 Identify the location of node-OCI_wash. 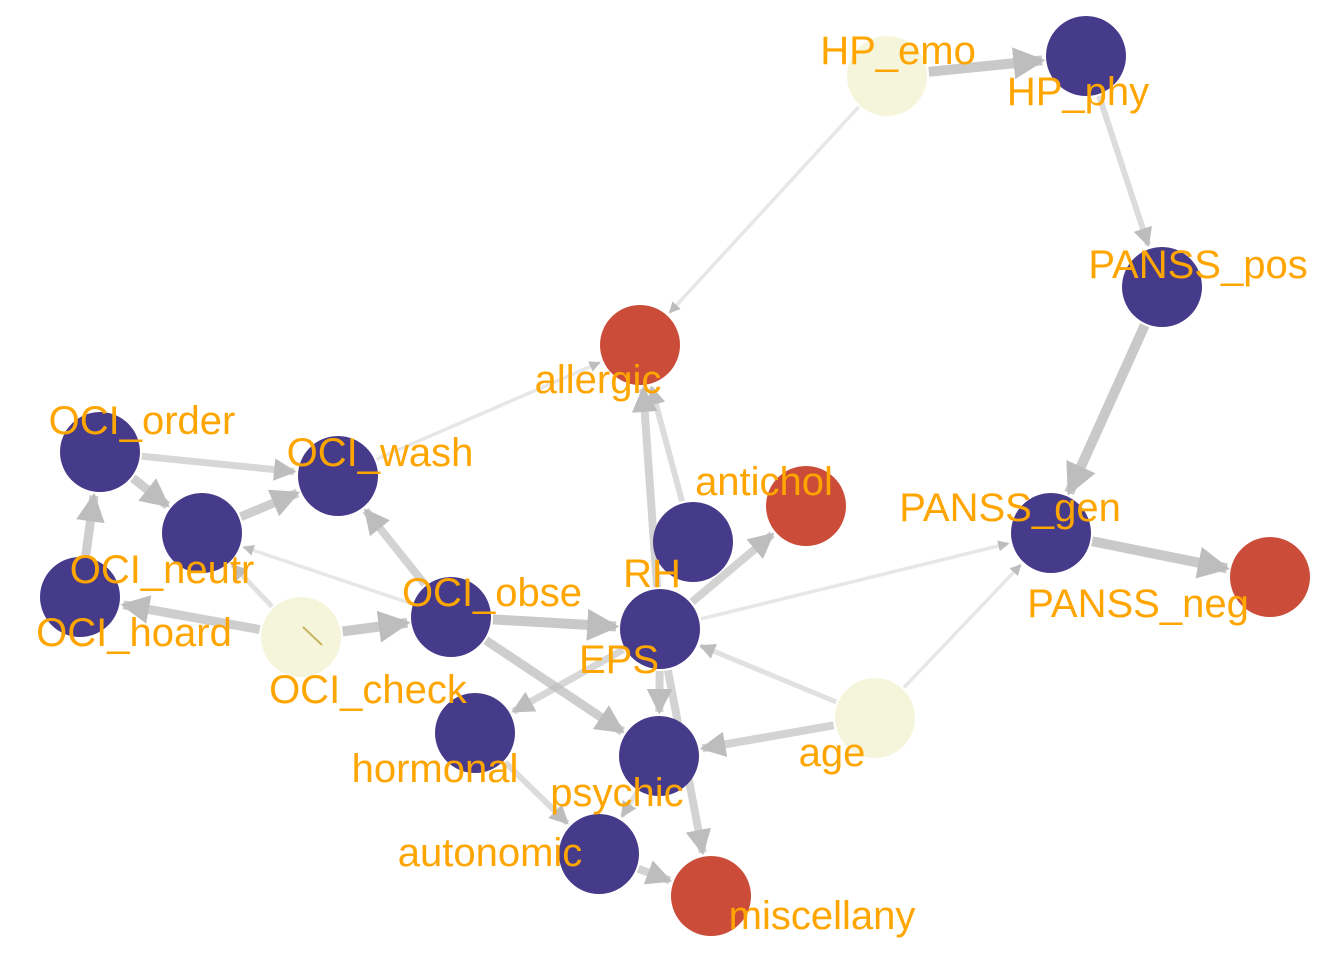
(338, 476).